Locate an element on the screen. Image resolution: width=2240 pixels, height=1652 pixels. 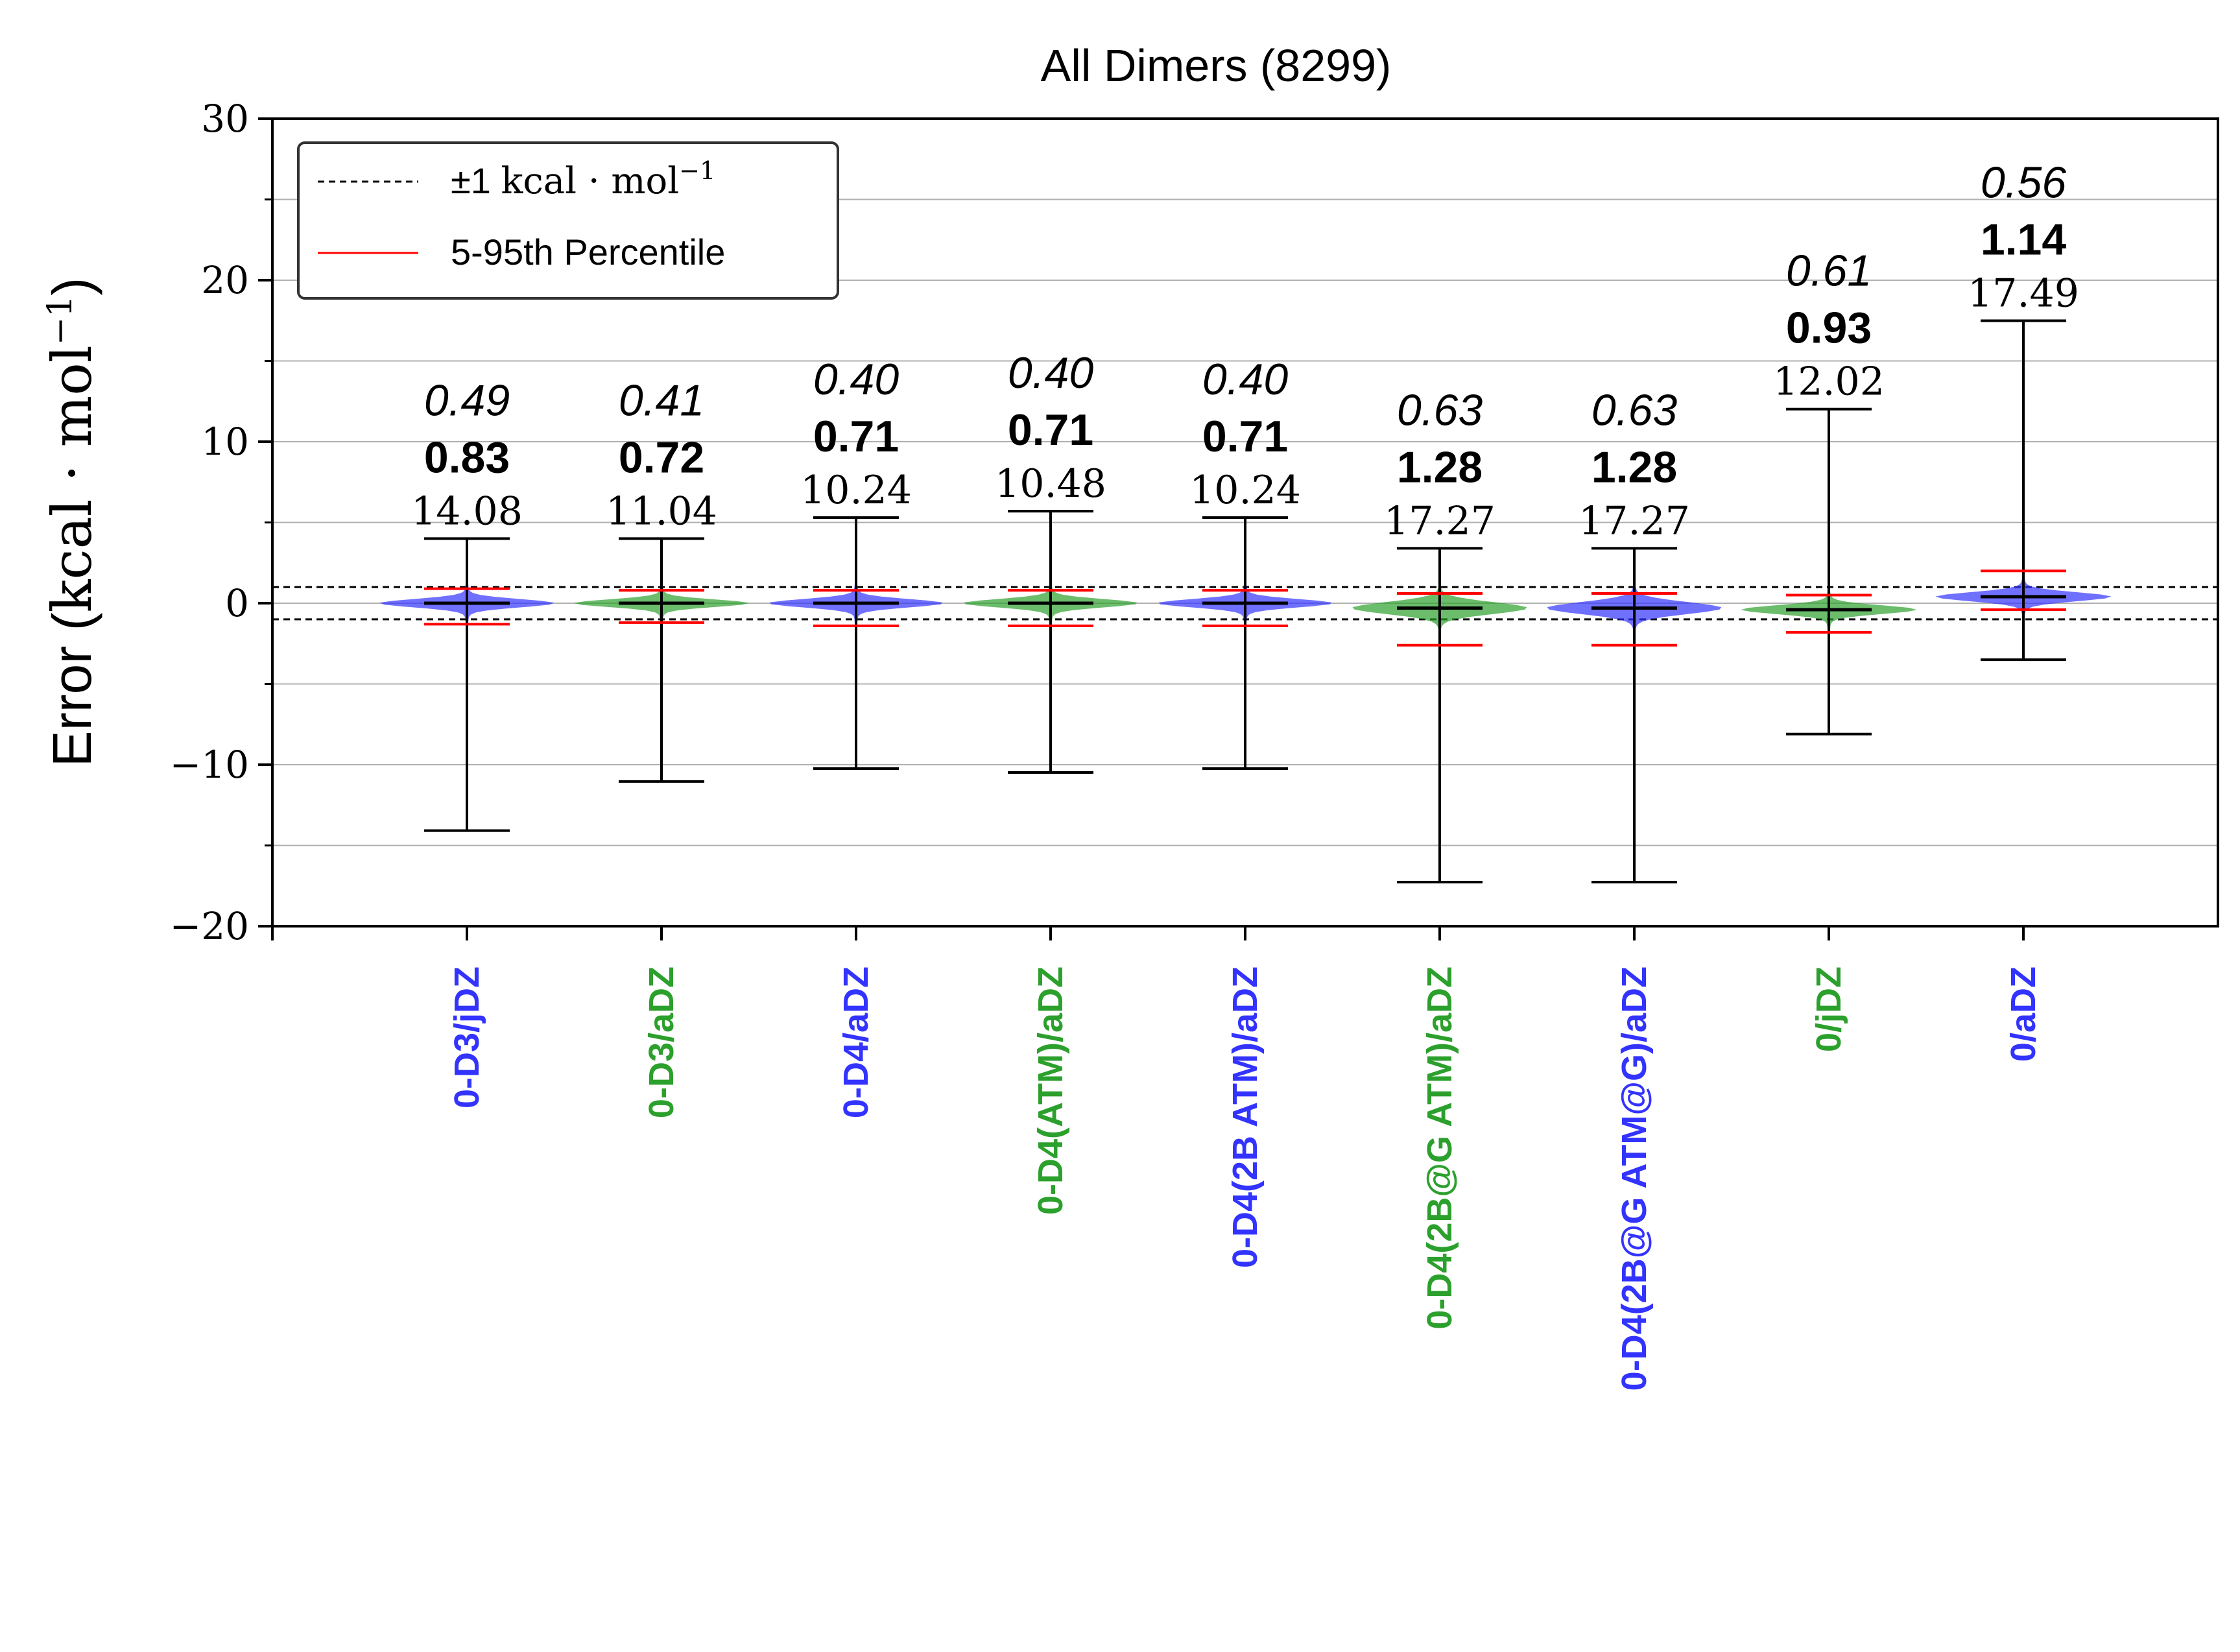
x-tick-label: 0/jDZ is located at coordinates (1828, 1009).